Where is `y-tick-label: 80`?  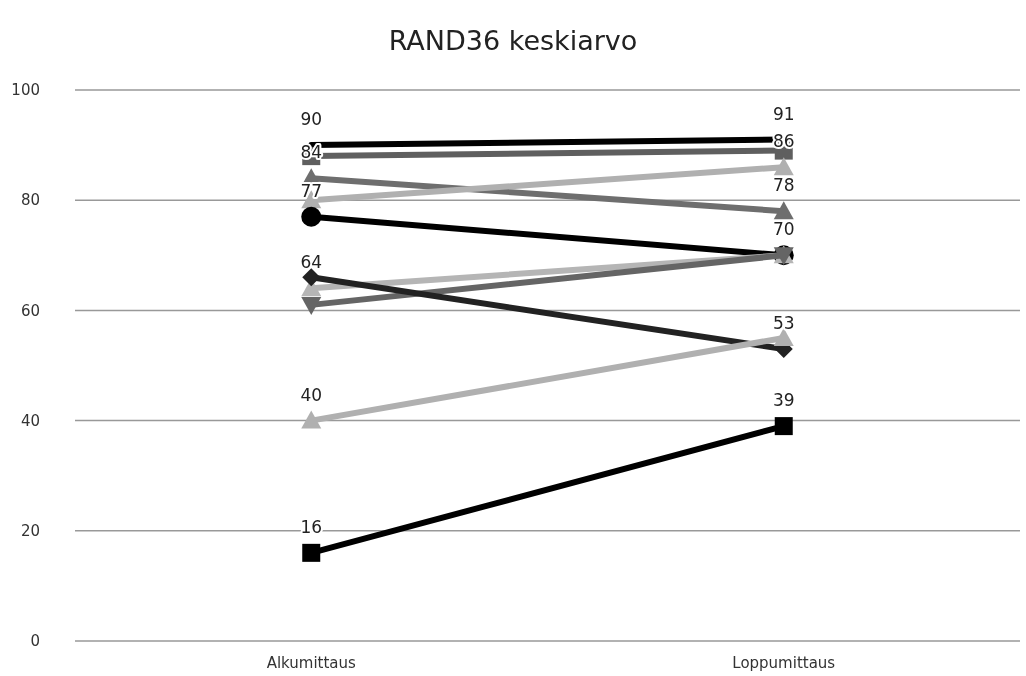
y-tick-label: 80 is located at coordinates (30, 200).